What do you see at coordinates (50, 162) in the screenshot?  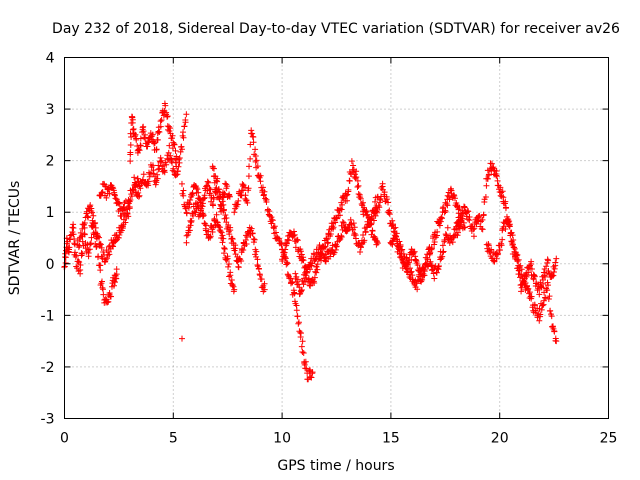 I see `y-tick-label: 2` at bounding box center [50, 162].